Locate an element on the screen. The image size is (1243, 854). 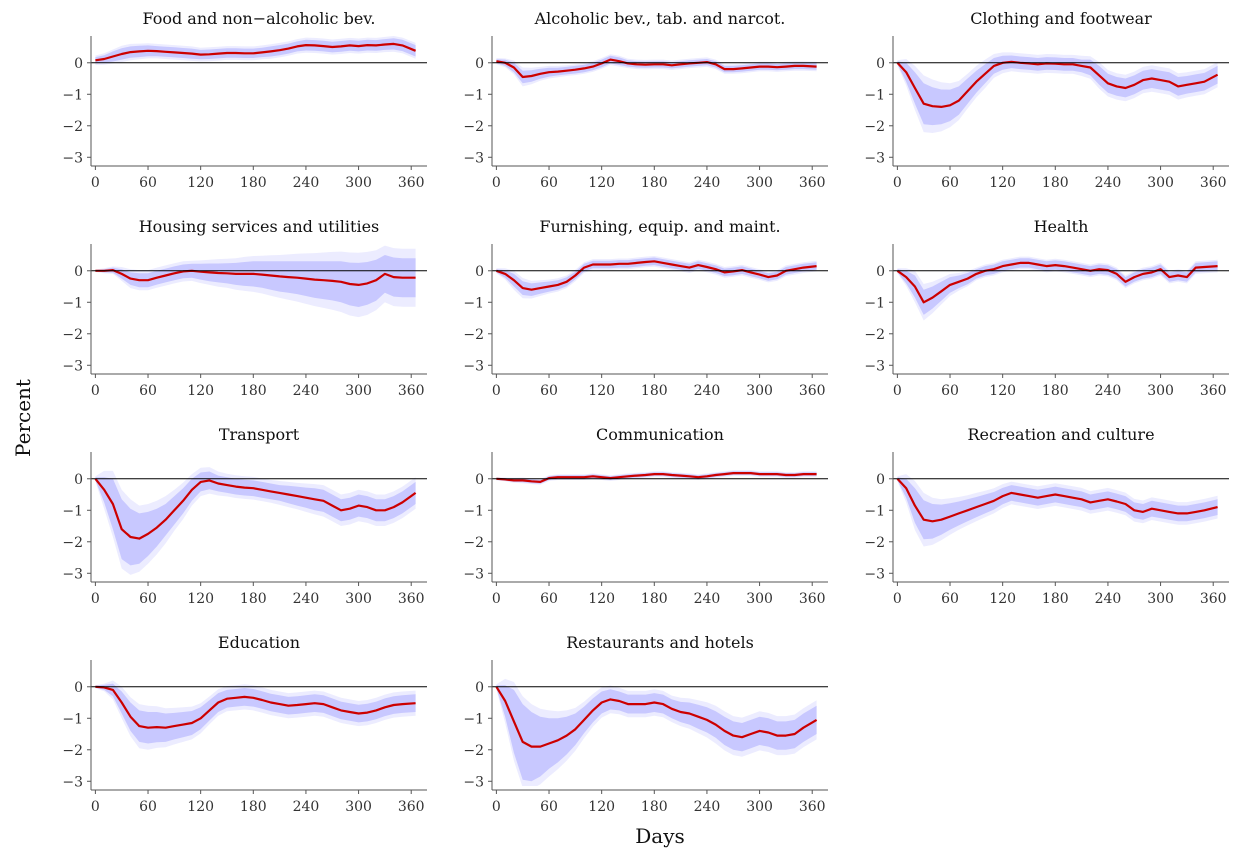
panel-title: Transport is located at coordinates (259, 434).